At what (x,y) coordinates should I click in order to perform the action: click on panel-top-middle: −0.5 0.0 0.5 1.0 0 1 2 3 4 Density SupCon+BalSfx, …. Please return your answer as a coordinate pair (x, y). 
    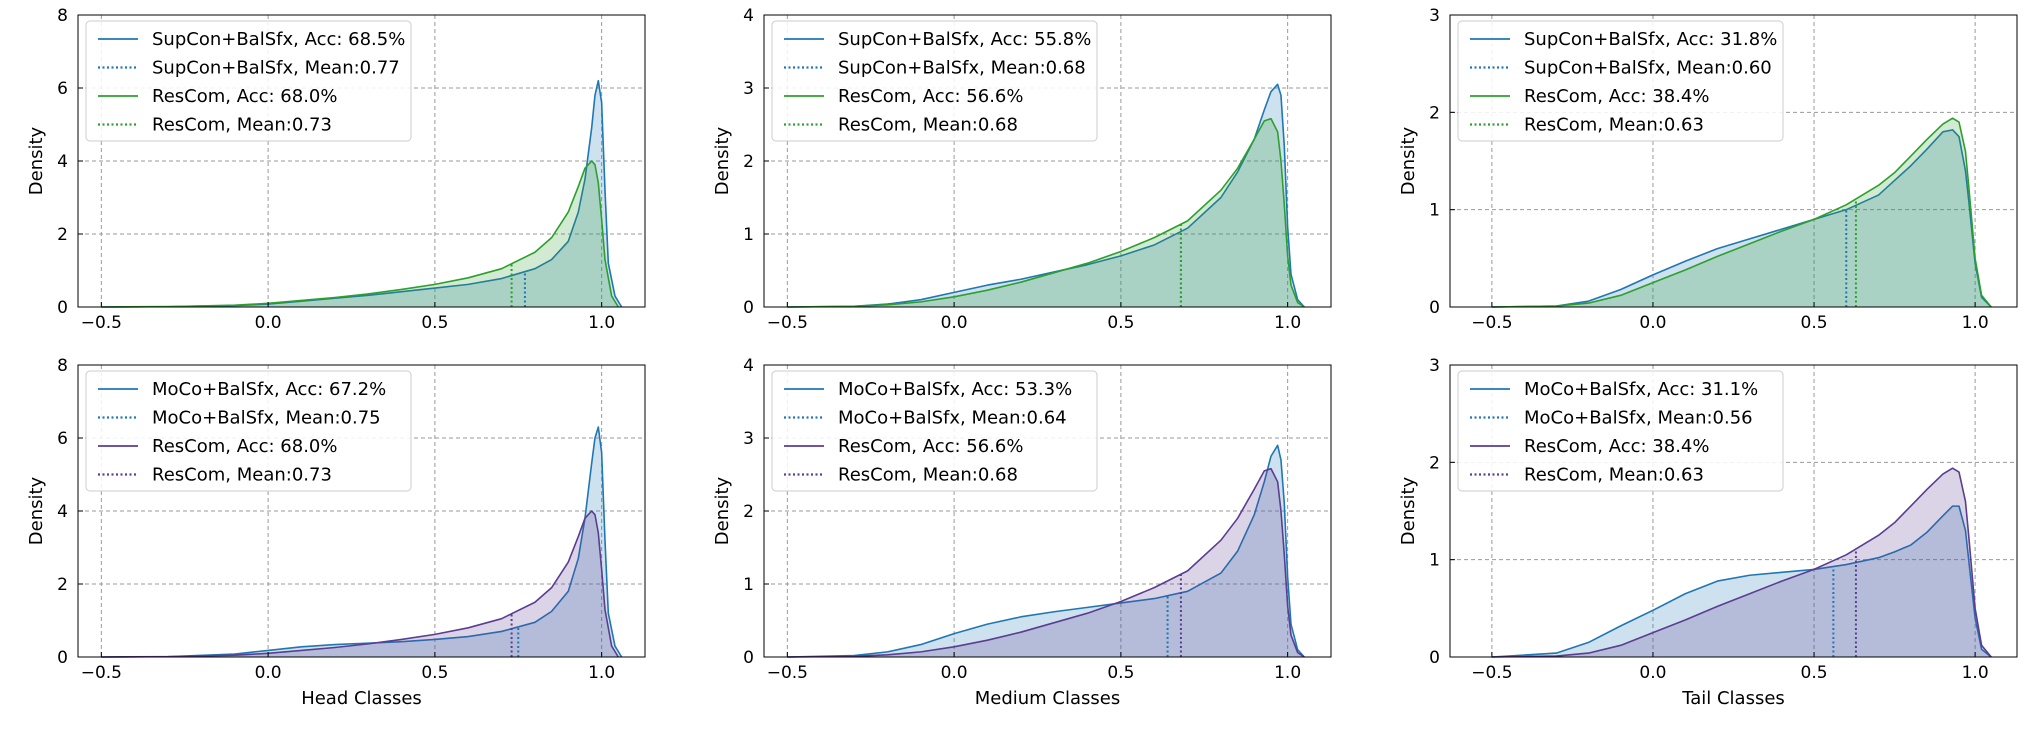
    Looking at the image, I should click on (1022, 169).